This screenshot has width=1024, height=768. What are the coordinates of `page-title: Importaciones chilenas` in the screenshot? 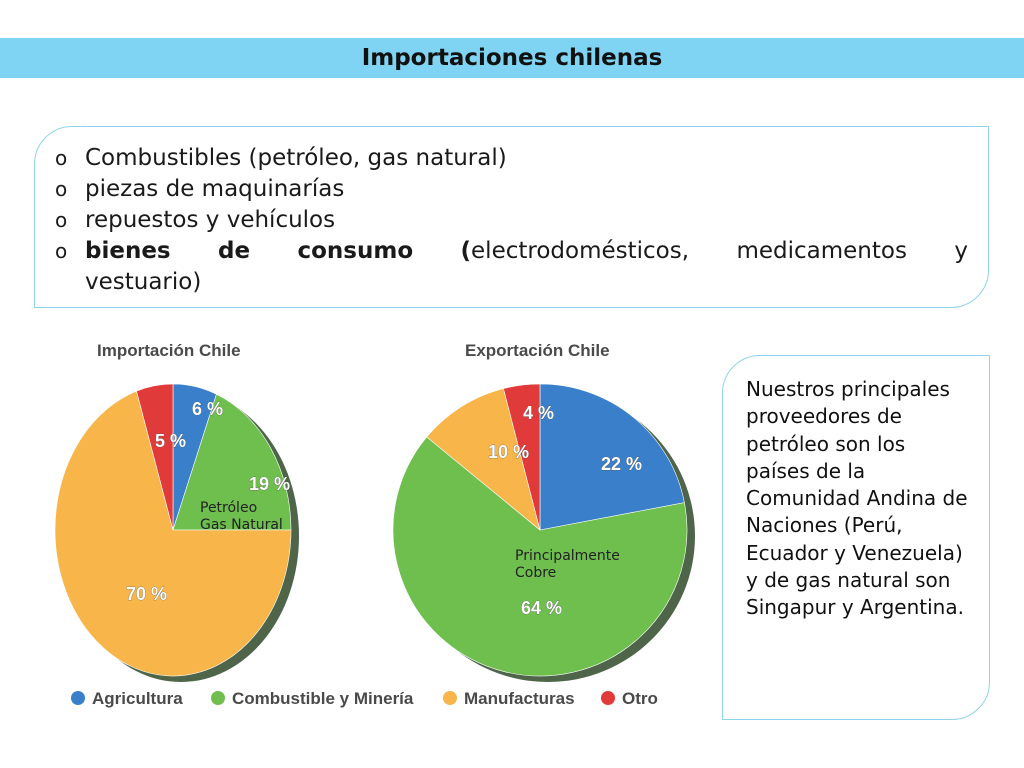 It's located at (512, 58).